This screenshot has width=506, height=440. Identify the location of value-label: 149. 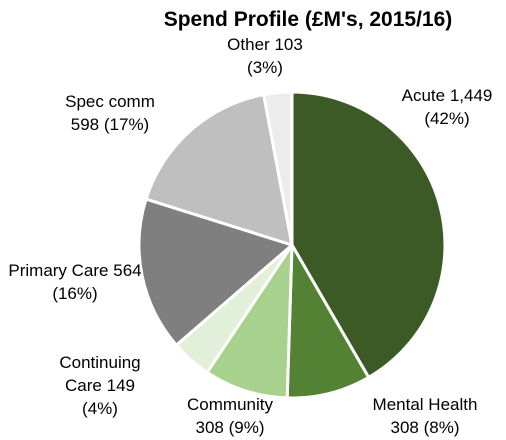
(120, 385).